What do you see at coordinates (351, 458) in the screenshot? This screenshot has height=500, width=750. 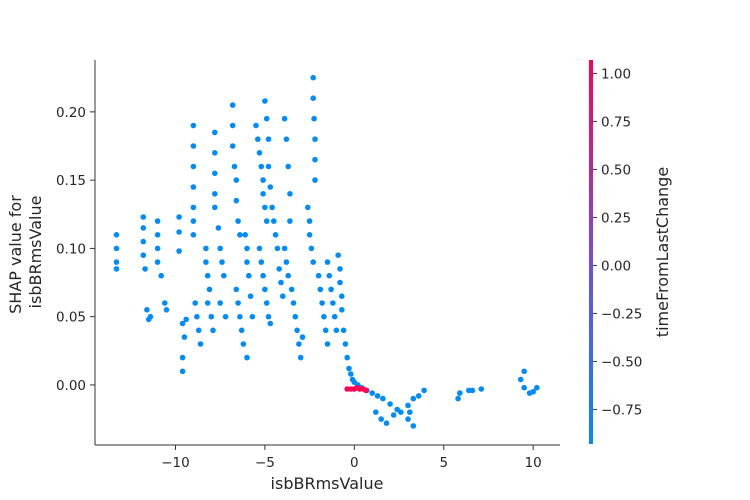 I see `x-axis-ticks: −10 −5 0 5 10` at bounding box center [351, 458].